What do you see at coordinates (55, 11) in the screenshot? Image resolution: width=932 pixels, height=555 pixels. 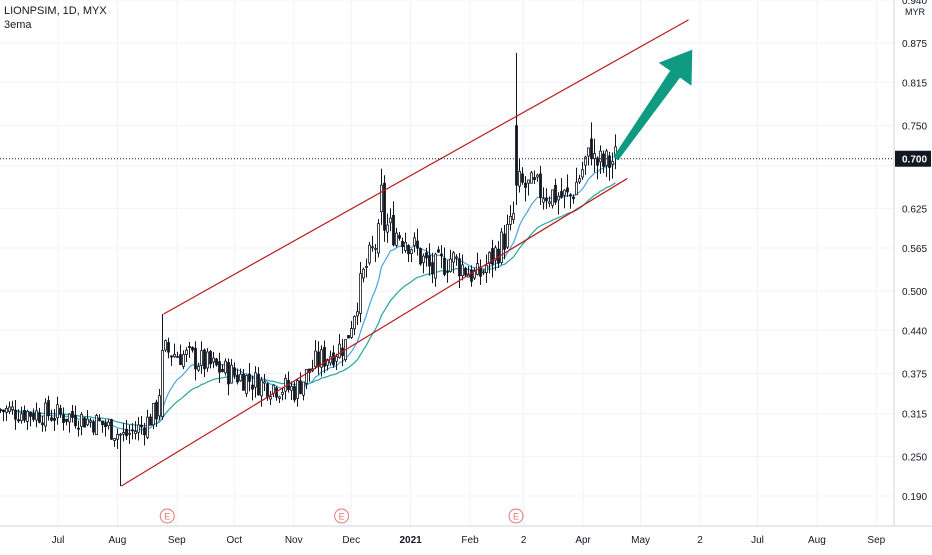 I see `symbol-title: LIONPSIM, 1D, MYX` at bounding box center [55, 11].